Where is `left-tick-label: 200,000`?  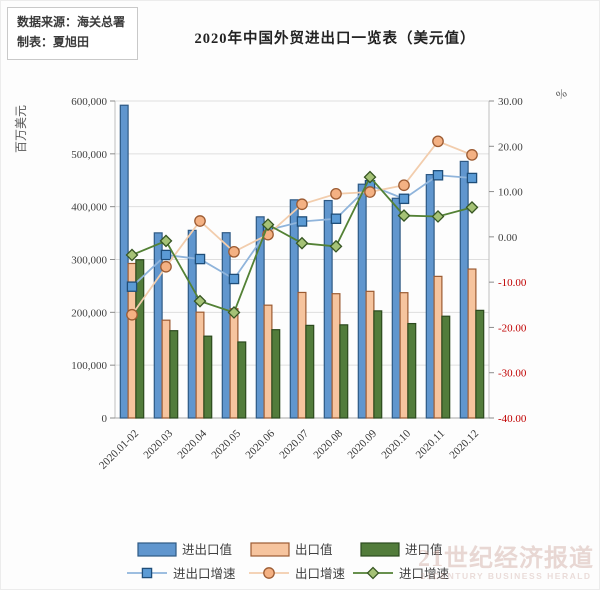
left-tick-label: 200,000 is located at coordinates (89, 313).